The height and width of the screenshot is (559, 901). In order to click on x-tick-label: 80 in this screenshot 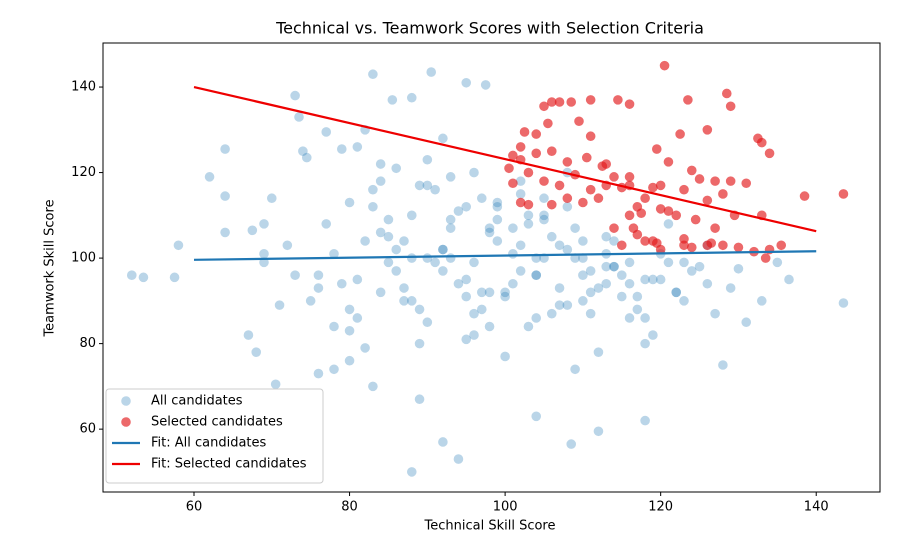, I will do `click(349, 507)`.